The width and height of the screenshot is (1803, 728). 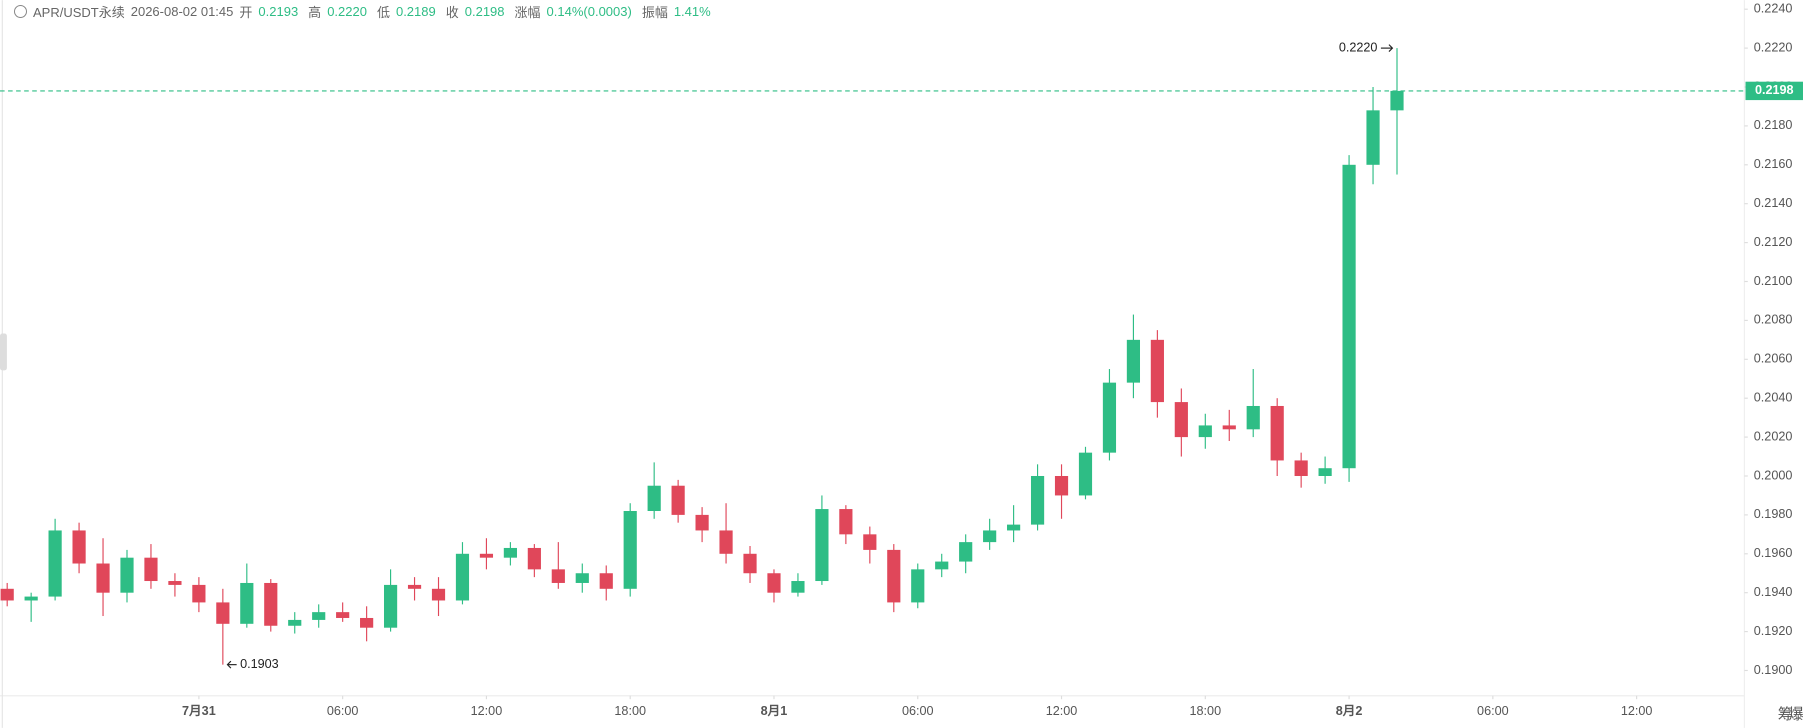 I want to click on header-value: 0.2193, so click(x=278, y=11).